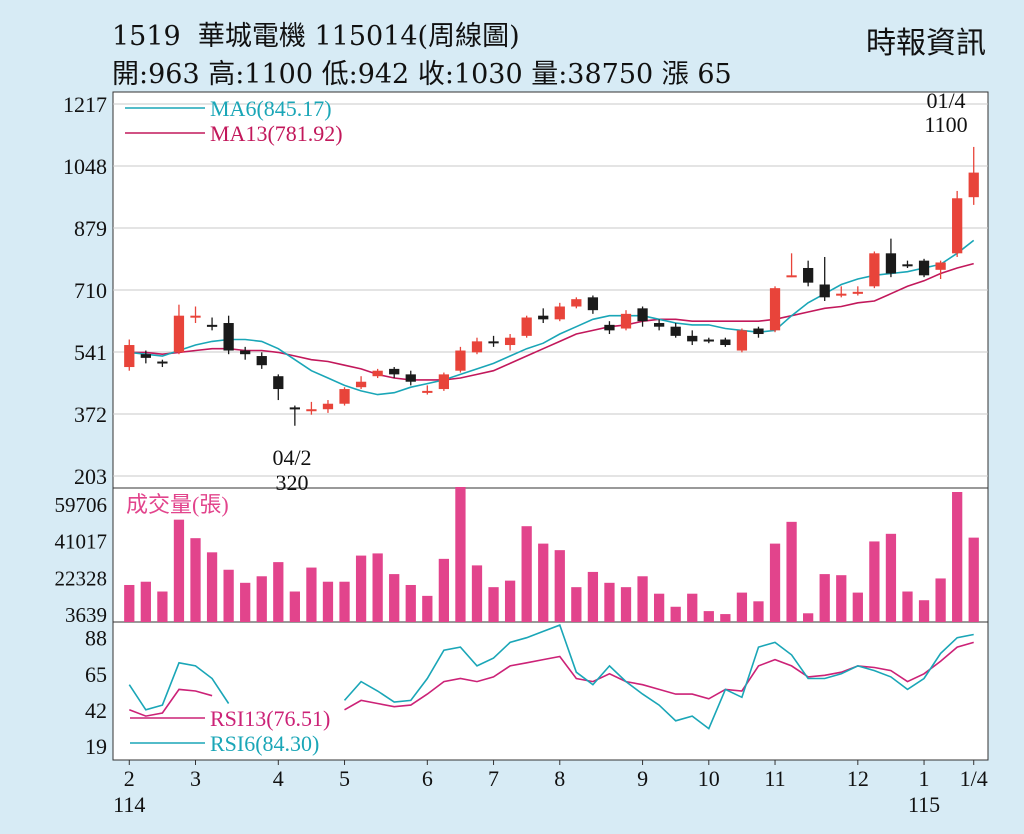 Image resolution: width=1024 pixels, height=834 pixels. Describe the element at coordinates (858, 778) in the screenshot. I see `x-month-label: 12` at that location.